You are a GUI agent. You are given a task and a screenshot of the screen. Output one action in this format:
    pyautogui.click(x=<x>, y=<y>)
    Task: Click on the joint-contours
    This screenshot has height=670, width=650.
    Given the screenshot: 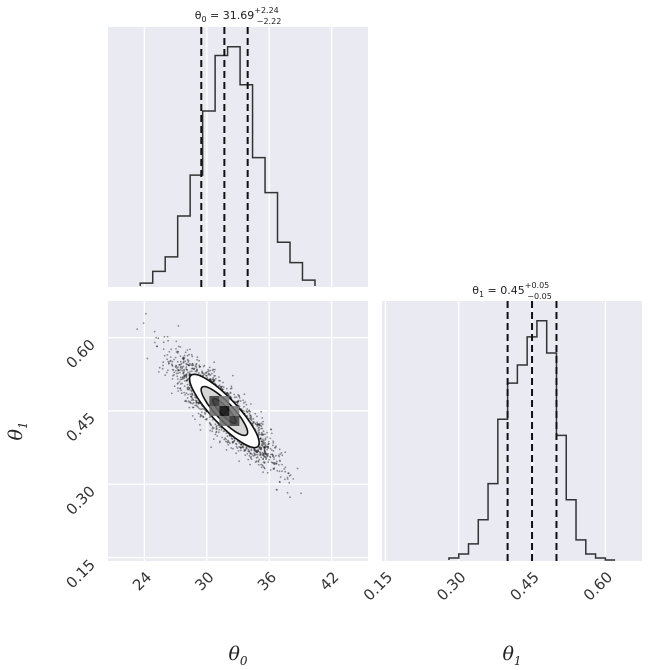 What is the action you would take?
    pyautogui.click(x=224, y=411)
    